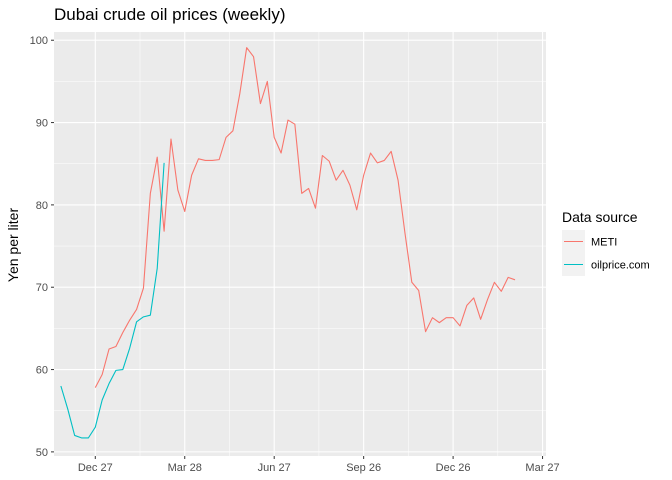  I want to click on legend-label: METI, so click(604, 243).